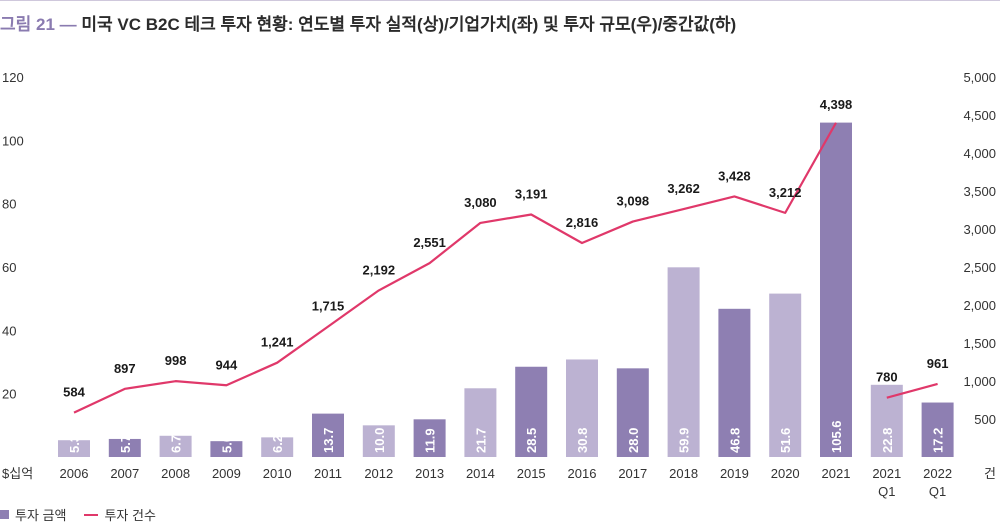  I want to click on bar-value-label: 46.8, so click(734, 440).